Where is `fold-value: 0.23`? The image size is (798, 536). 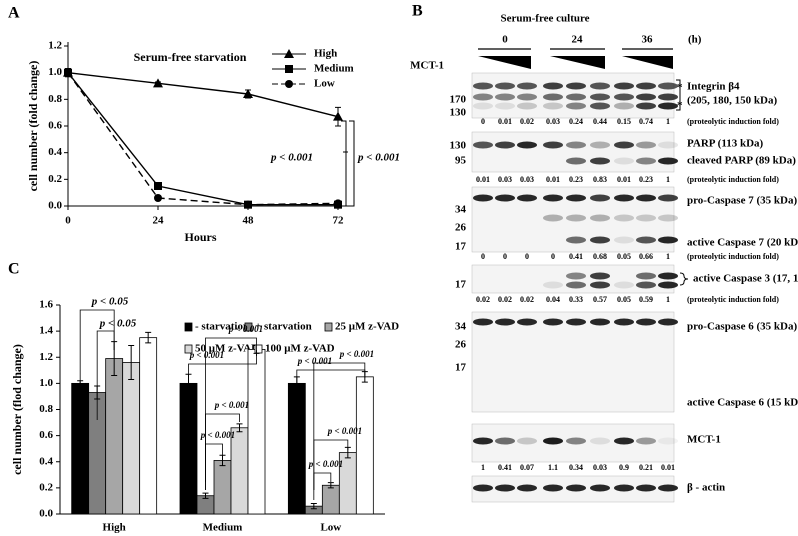 fold-value: 0.23 is located at coordinates (576, 179).